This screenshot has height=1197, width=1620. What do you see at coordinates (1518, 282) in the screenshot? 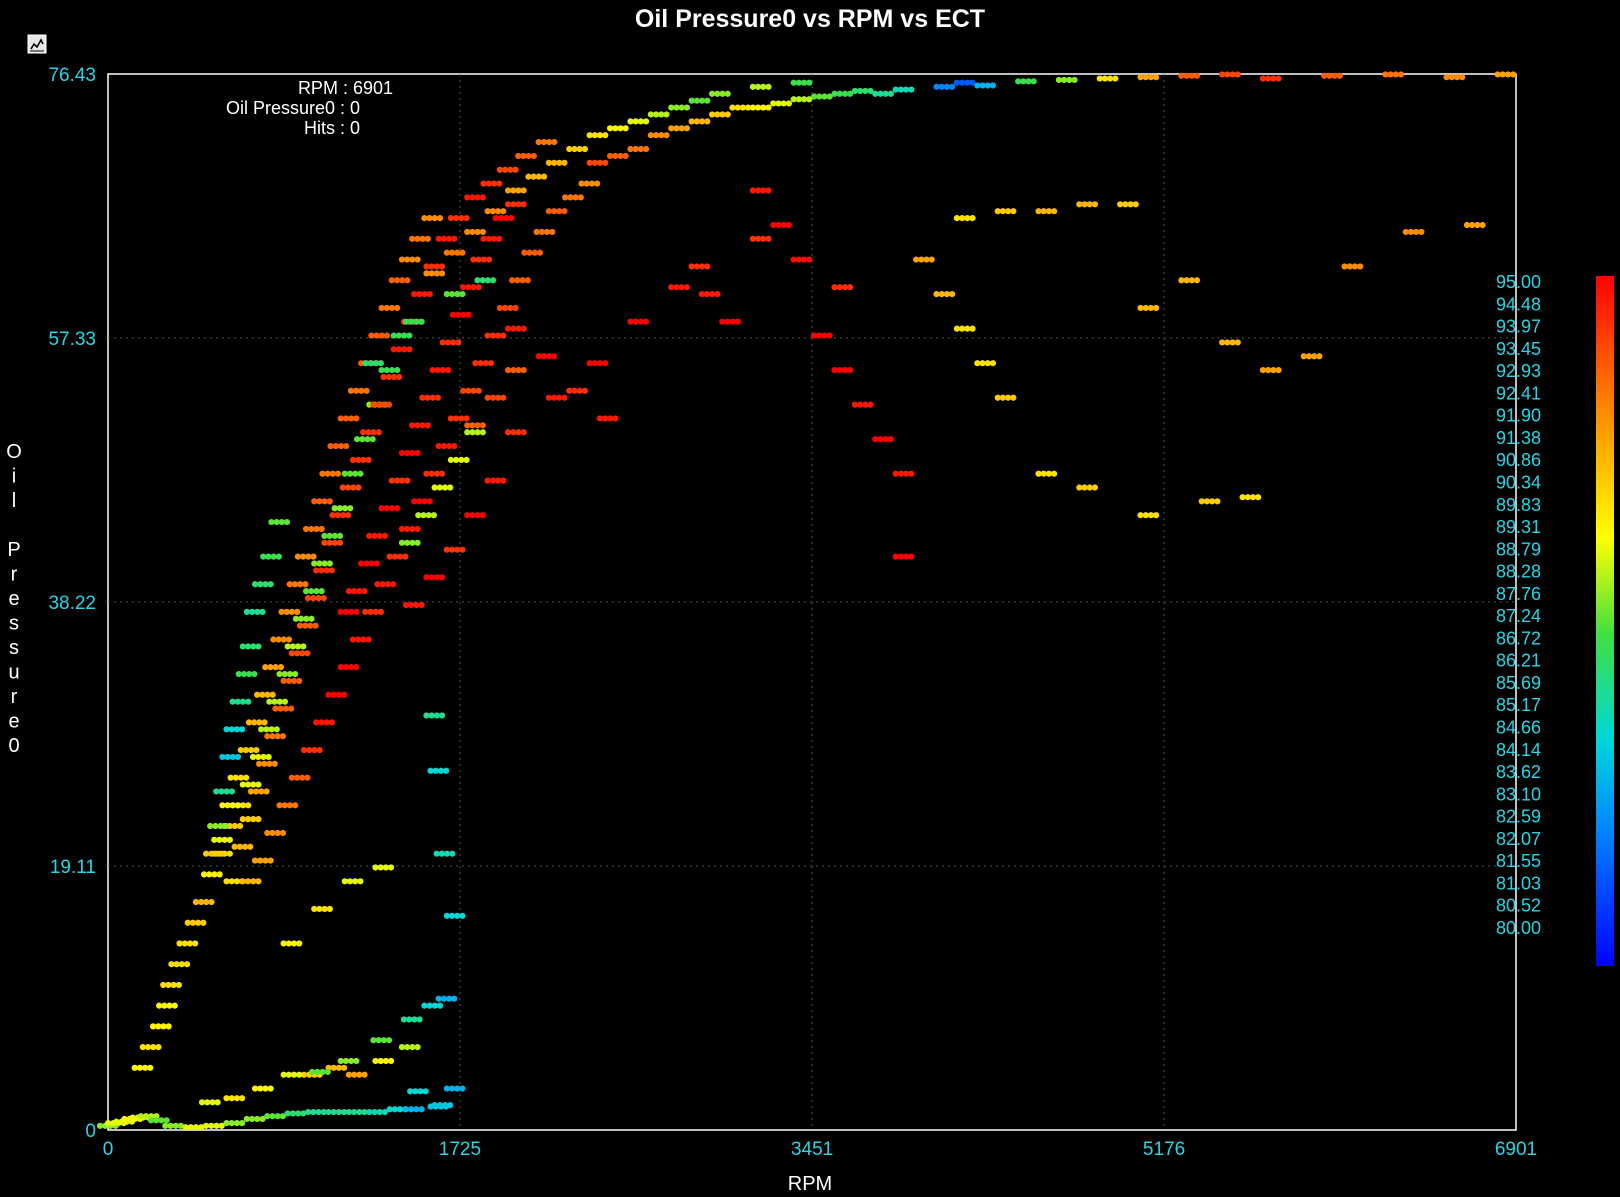
I see `colorbar-tick-label: 95.00` at bounding box center [1518, 282].